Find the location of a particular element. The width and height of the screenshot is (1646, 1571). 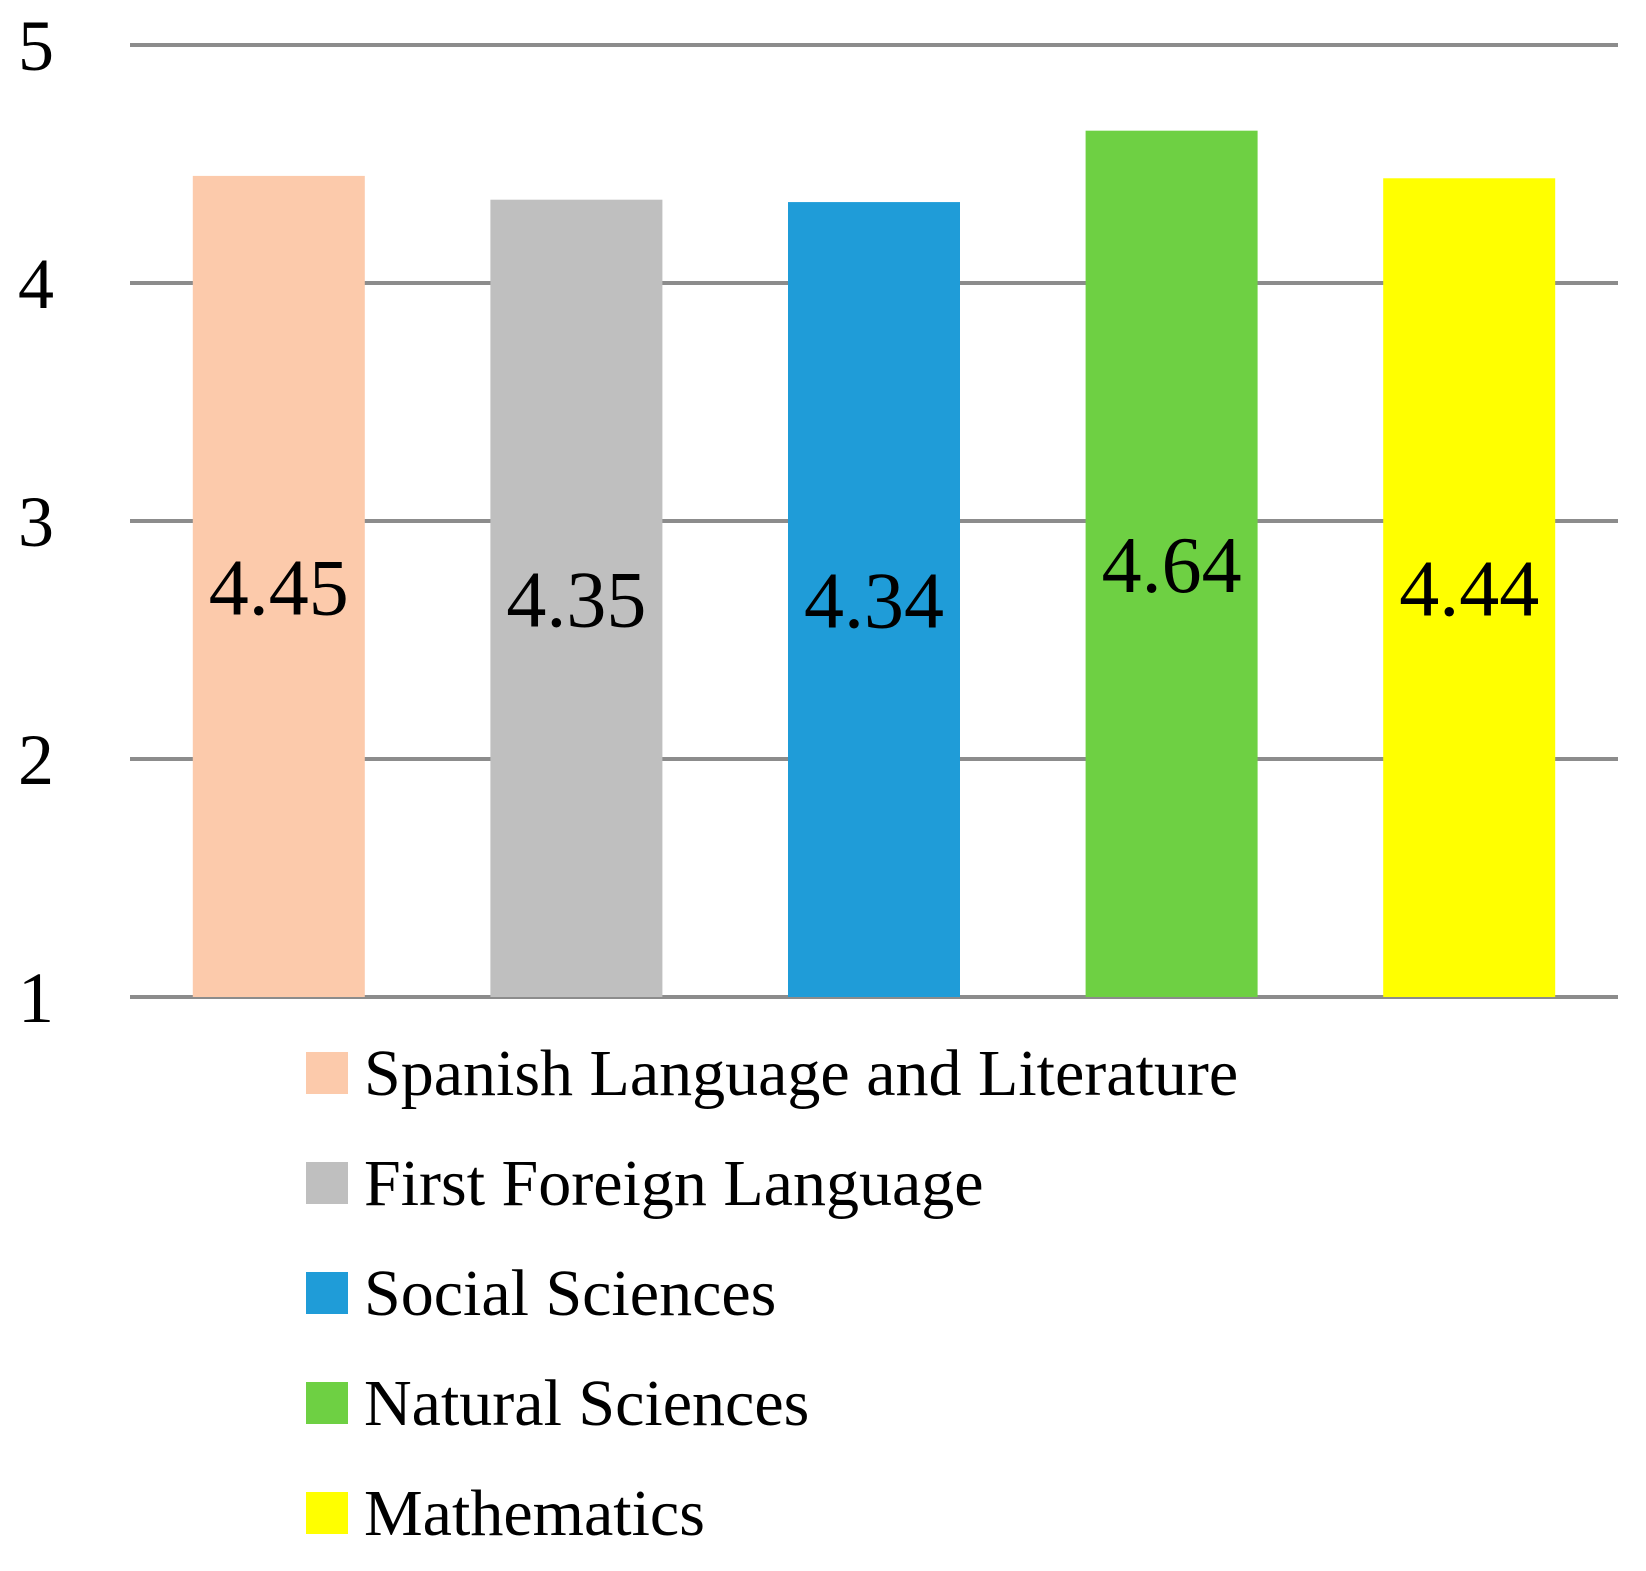

legend-item: First Foreign Language is located at coordinates (645, 1183).